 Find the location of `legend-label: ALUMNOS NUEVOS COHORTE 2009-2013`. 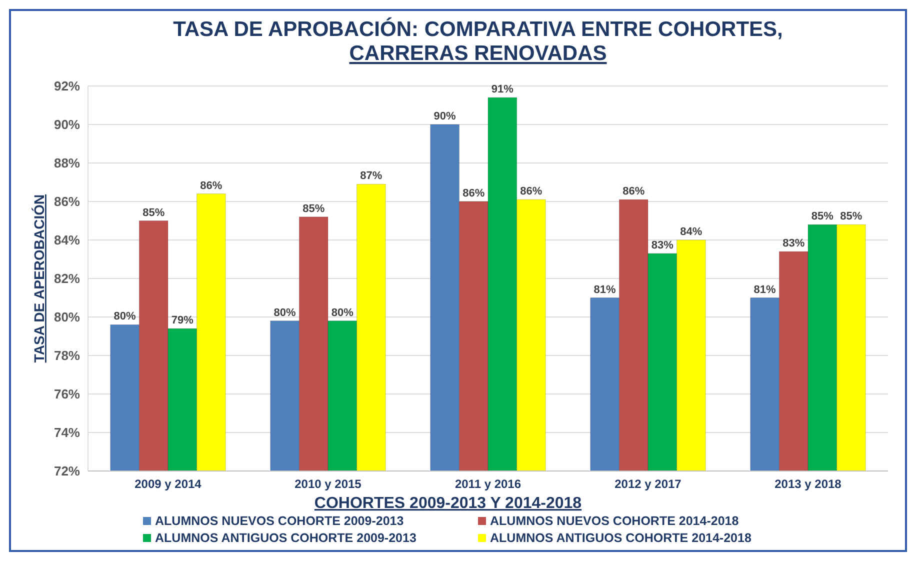

legend-label: ALUMNOS NUEVOS COHORTE 2009-2013 is located at coordinates (279, 521).